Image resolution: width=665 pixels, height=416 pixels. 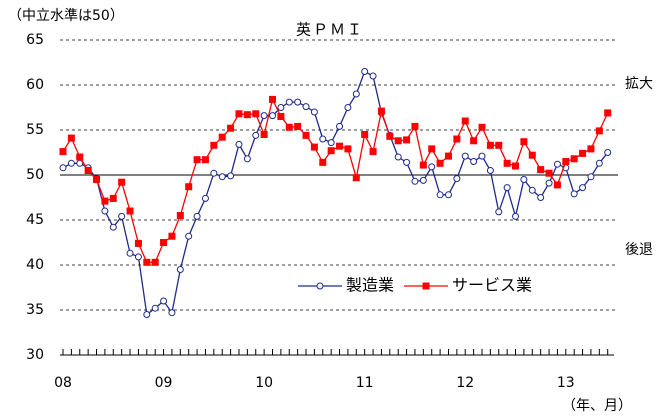 I want to click on x-tick-label: 09, so click(x=164, y=383).